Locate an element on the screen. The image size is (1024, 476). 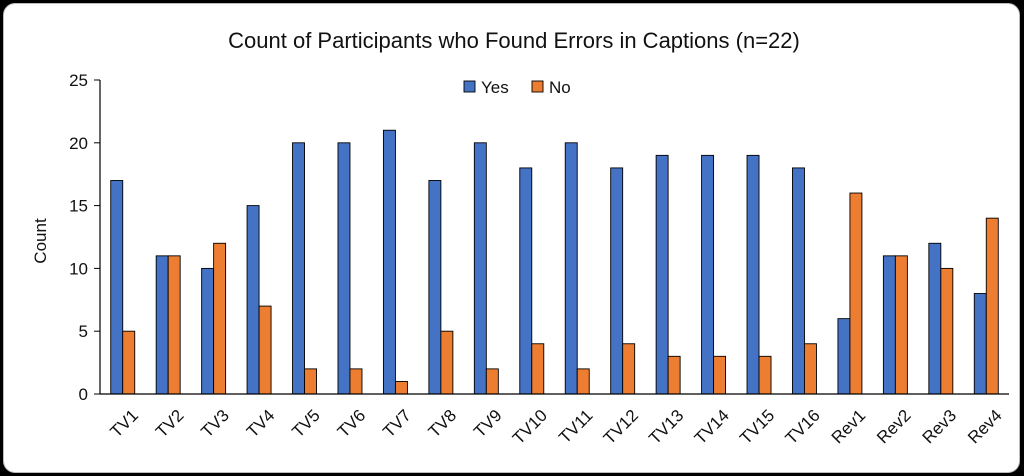
x-category-label: TV1 is located at coordinates (124, 423).